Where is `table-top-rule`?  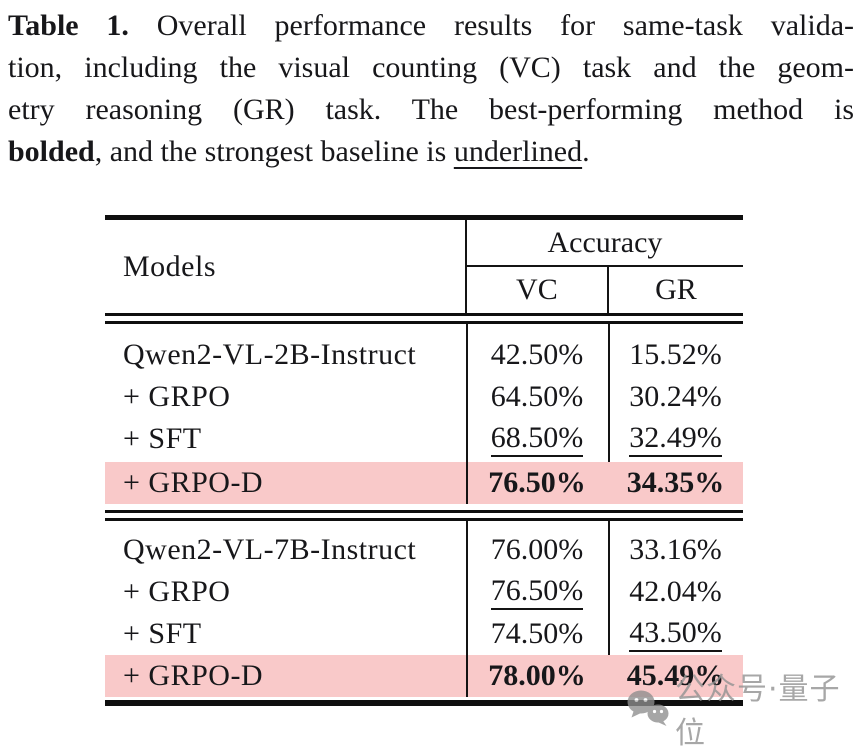 table-top-rule is located at coordinates (424, 217).